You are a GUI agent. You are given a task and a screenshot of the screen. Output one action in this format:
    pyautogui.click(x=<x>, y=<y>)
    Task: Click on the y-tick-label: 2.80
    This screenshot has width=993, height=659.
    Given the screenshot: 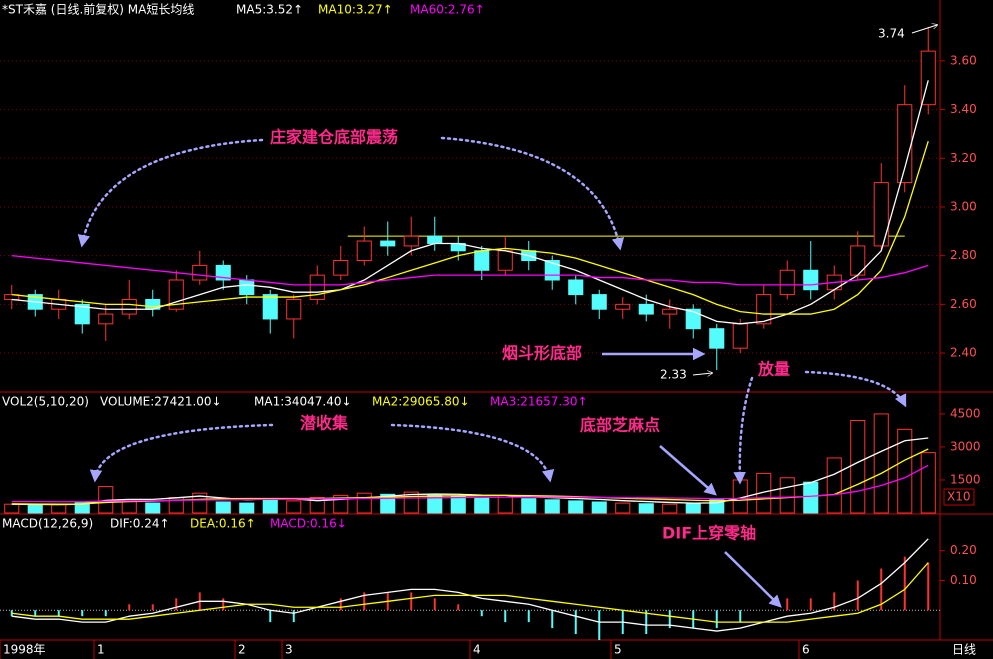 What is the action you would take?
    pyautogui.click(x=963, y=255)
    